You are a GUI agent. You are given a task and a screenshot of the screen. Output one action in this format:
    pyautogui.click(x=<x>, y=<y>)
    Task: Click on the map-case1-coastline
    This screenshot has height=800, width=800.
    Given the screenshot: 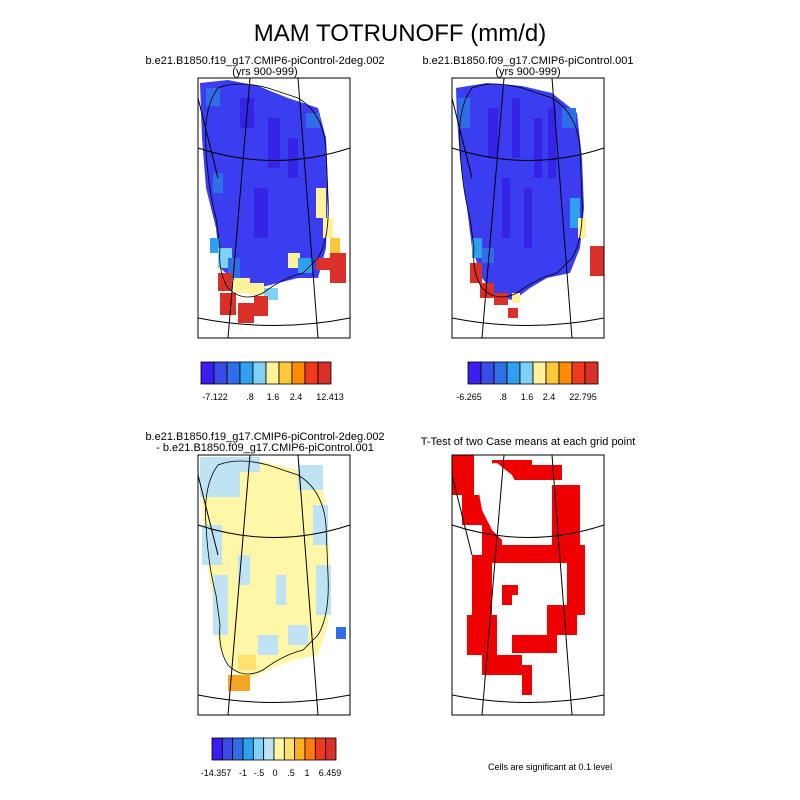 What is the action you would take?
    pyautogui.click(x=267, y=190)
    